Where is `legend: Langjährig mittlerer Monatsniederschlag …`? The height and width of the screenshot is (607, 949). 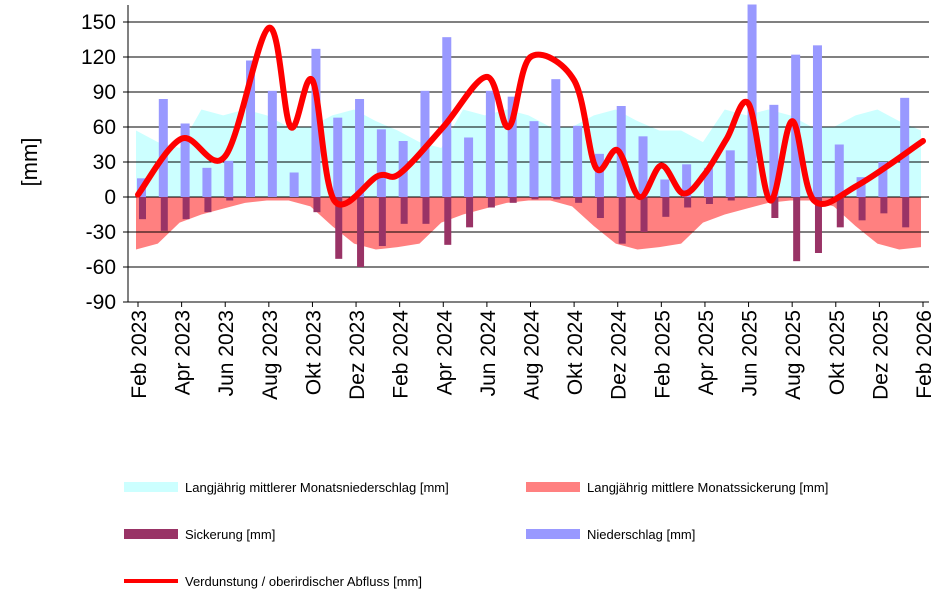
legend: Langjährig mittlerer Monatsniederschlag … is located at coordinates (476, 534).